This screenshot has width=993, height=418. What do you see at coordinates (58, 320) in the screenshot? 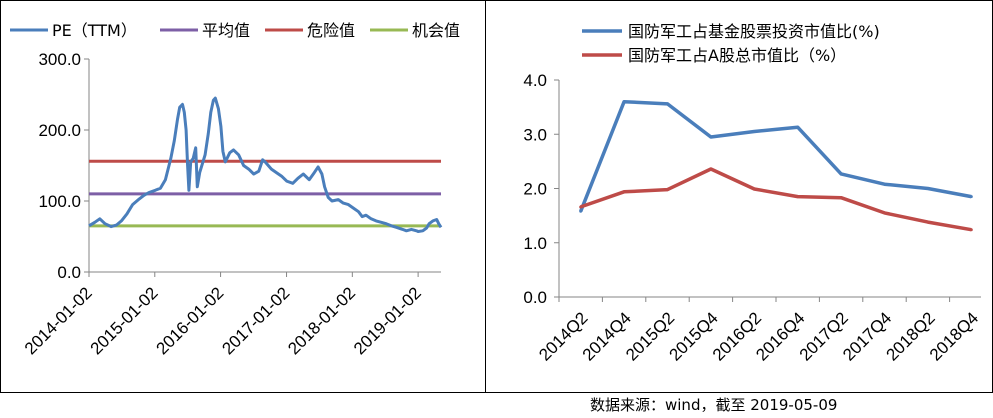
I see `left-x-tick-label: 2014-01-02` at bounding box center [58, 320].